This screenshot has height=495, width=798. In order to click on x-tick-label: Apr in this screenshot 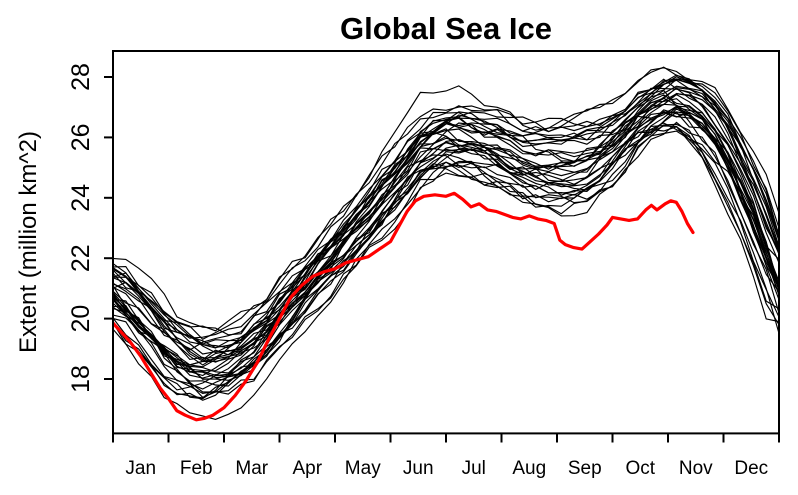, I will do `click(307, 468)`.